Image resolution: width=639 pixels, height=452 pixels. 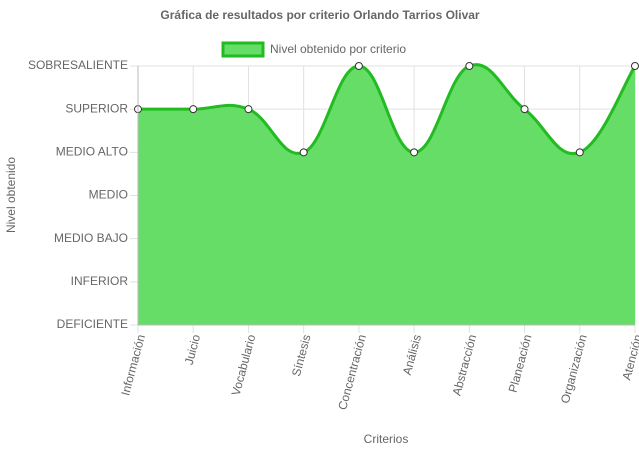 What do you see at coordinates (133, 365) in the screenshot?
I see `x-tick-label: Información` at bounding box center [133, 365].